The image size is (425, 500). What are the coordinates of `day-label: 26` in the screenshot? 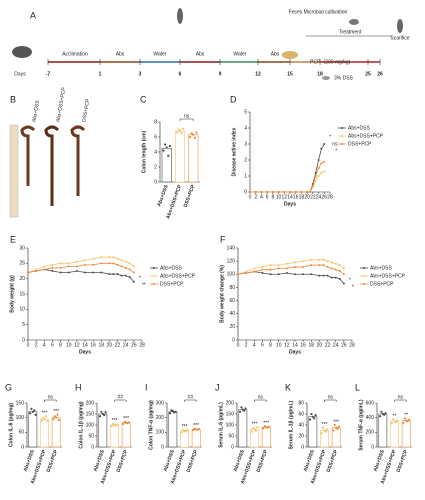 It's located at (380, 74).